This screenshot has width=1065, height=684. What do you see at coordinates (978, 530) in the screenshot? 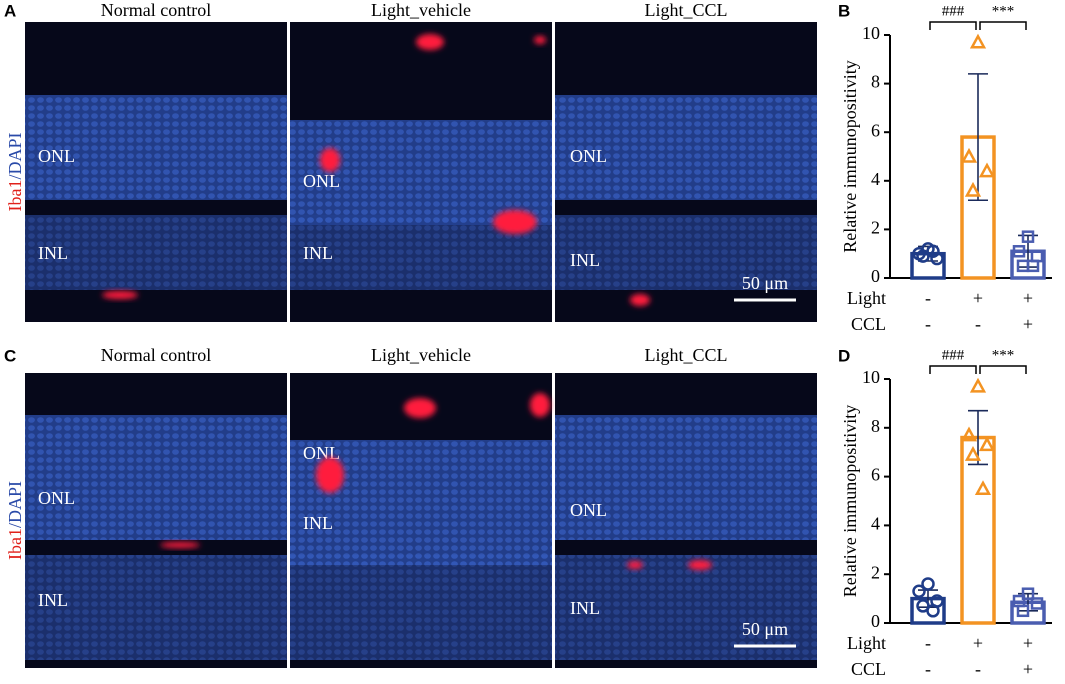
I see `bar` at bounding box center [978, 530].